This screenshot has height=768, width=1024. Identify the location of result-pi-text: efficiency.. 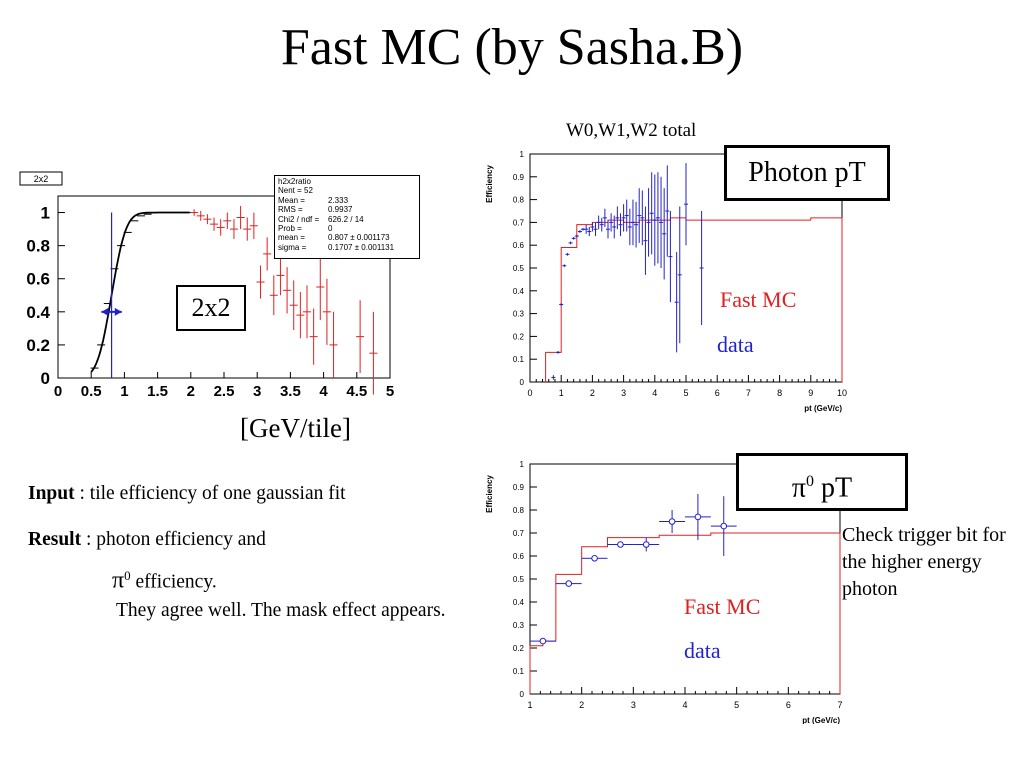
(173, 582).